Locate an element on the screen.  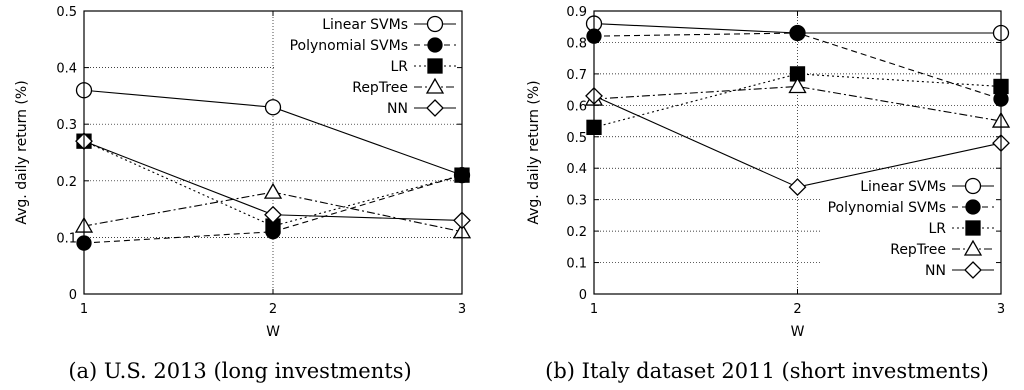
y-tick-label: 0.7 is located at coordinates (576, 75).